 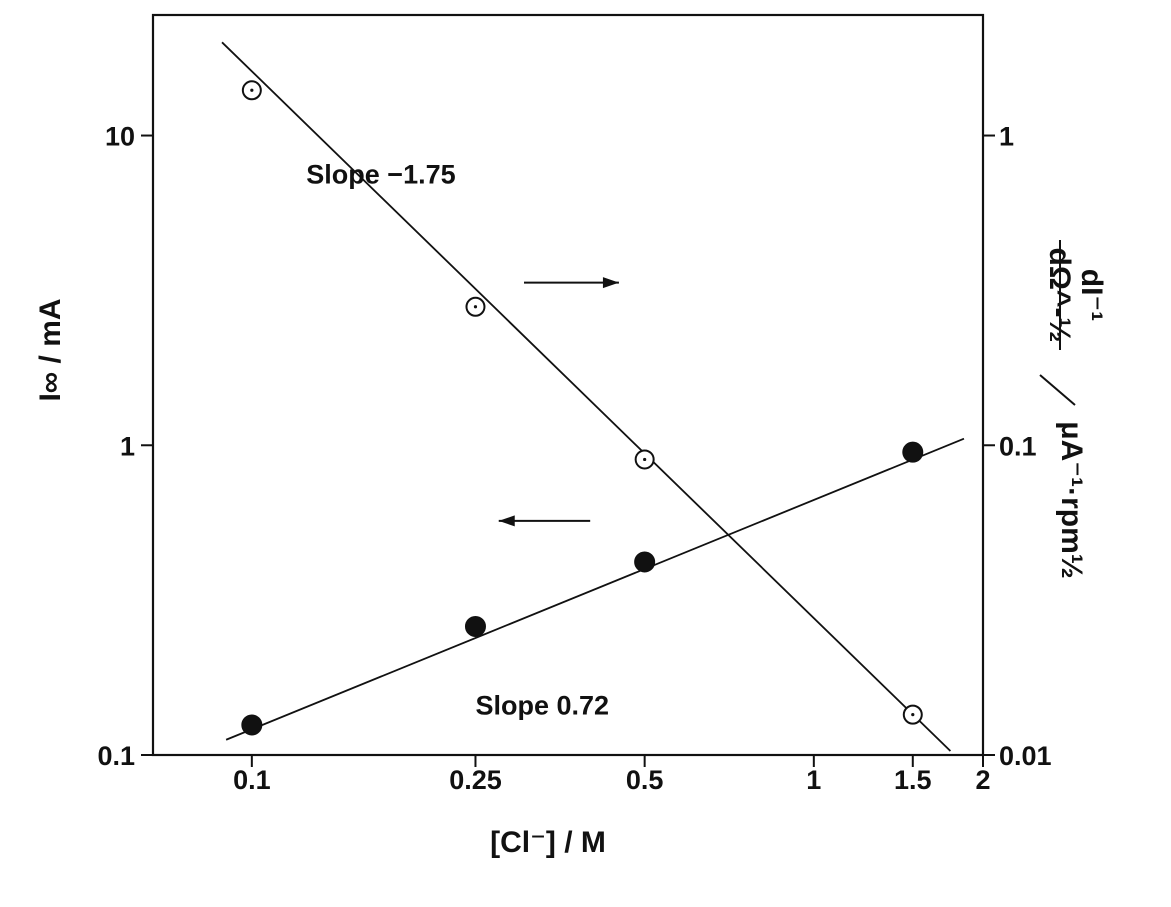 I want to click on series-0-point-2-center, so click(x=645, y=459).